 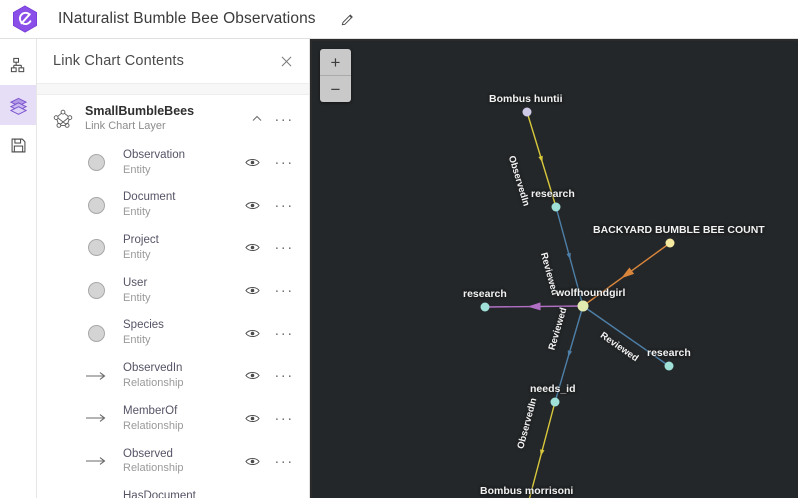 What do you see at coordinates (286, 61) in the screenshot?
I see `close-icon` at bounding box center [286, 61].